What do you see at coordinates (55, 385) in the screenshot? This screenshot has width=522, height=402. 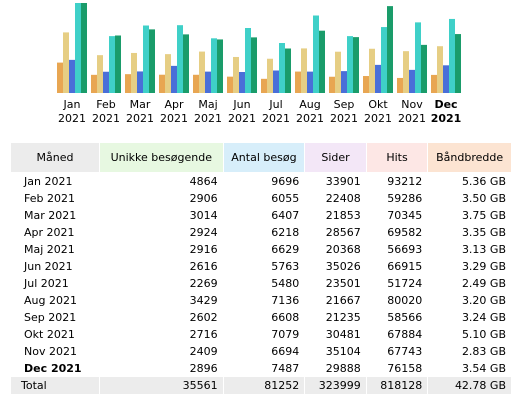 I see `cell-month: Total` at bounding box center [55, 385].